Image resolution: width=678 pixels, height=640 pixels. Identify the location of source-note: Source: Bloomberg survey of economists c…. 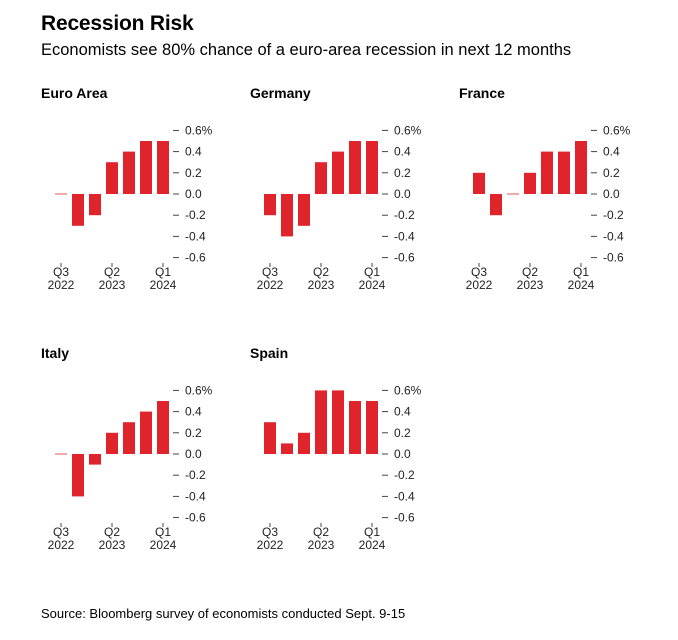
(223, 613).